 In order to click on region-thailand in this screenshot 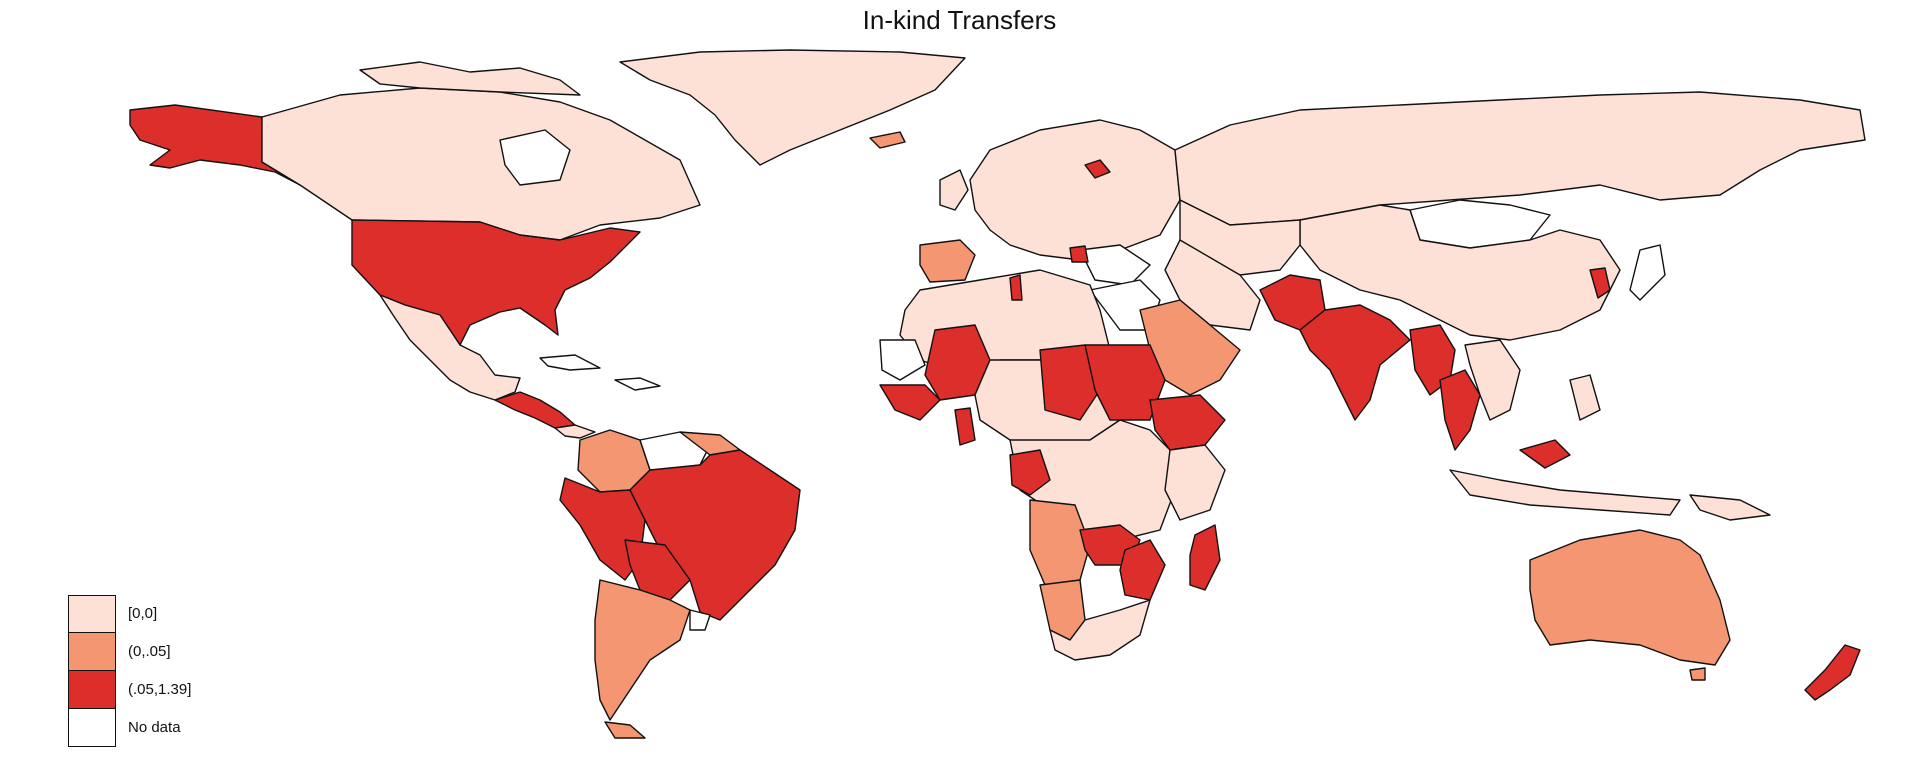, I will do `click(1460, 410)`.